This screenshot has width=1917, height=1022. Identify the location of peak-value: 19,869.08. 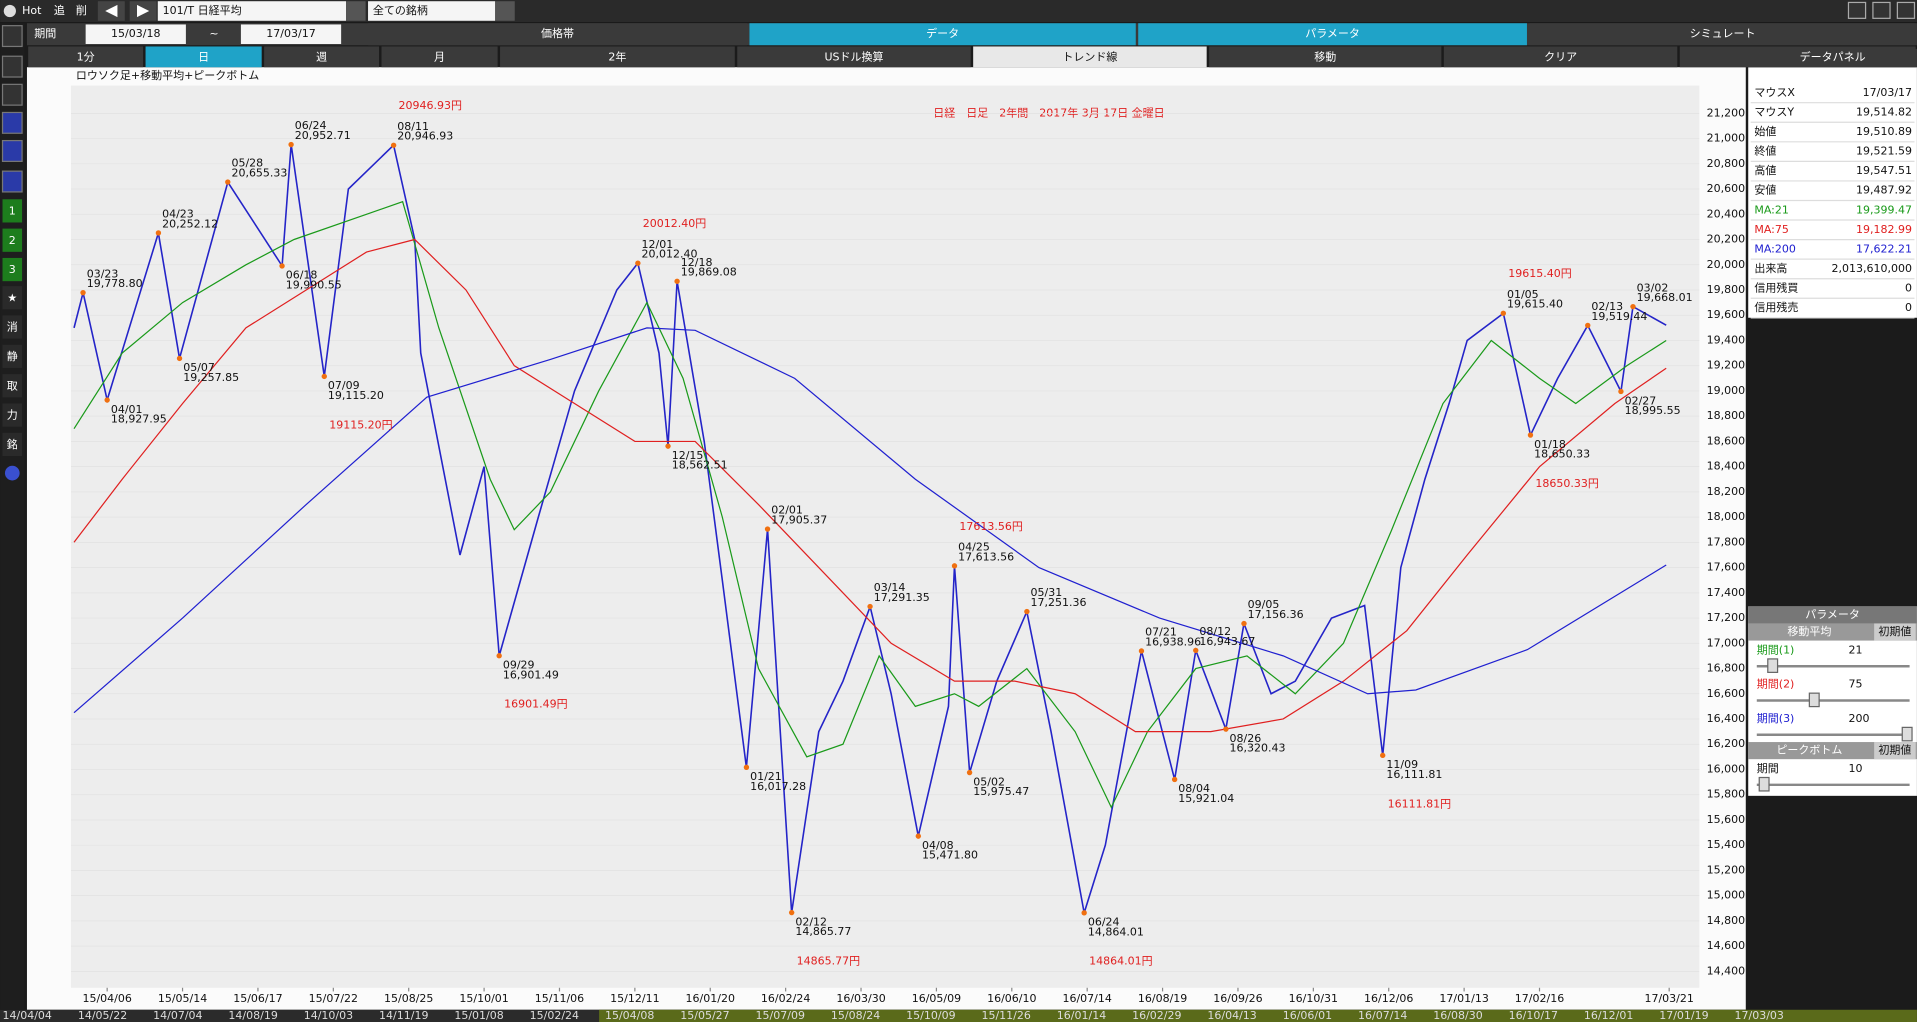
(709, 272).